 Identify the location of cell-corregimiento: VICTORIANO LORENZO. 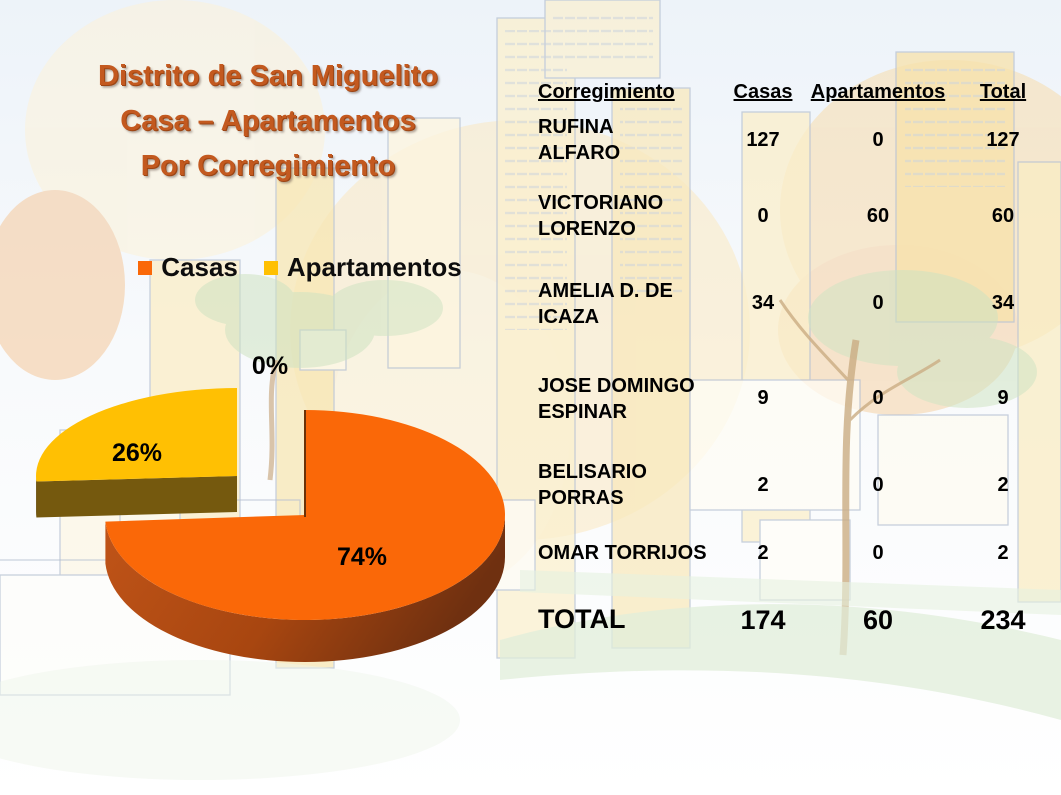
(601, 216).